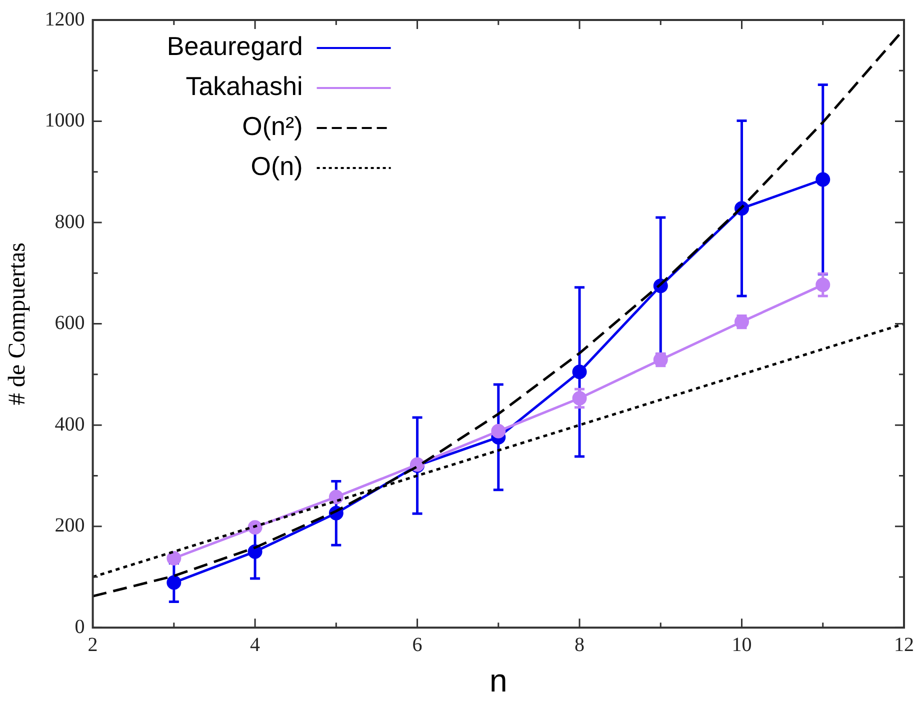  What do you see at coordinates (64, 19) in the screenshot?
I see `y-tick-label: 1200` at bounding box center [64, 19].